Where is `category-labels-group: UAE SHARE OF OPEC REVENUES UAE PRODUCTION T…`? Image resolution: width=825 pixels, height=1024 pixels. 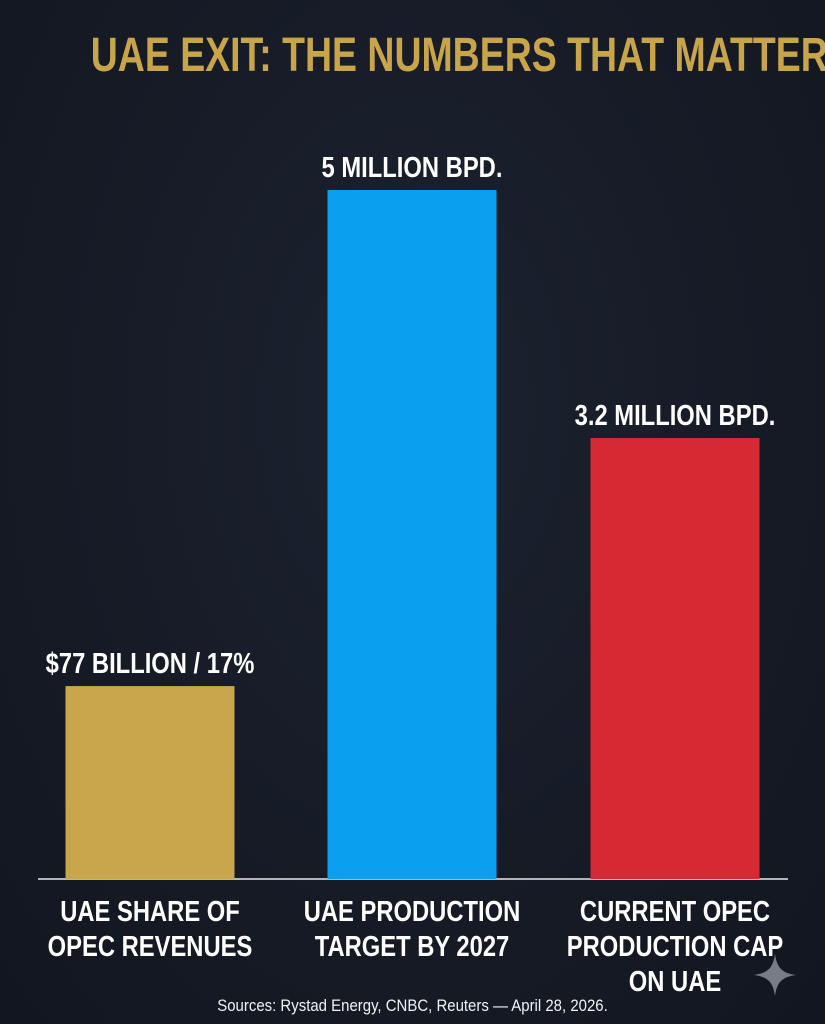
category-labels-group: UAE SHARE OF OPEC REVENUES UAE PRODUCTION T… is located at coordinates (416, 946).